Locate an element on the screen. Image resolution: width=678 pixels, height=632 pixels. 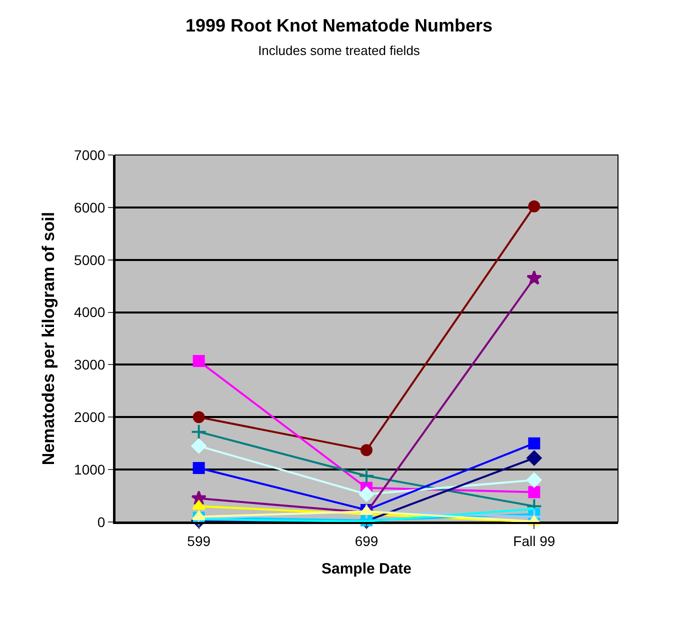
y-tick-label: 0 is located at coordinates (101, 522).